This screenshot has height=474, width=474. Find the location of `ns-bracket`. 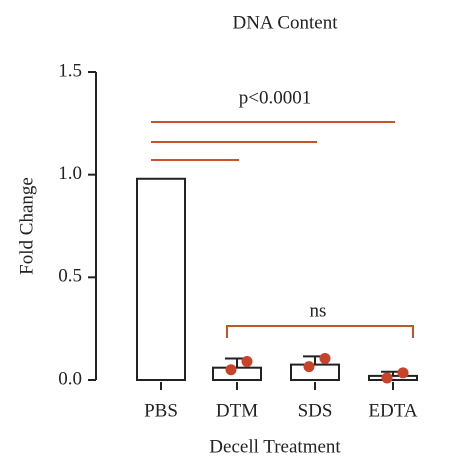

ns-bracket is located at coordinates (320, 331).